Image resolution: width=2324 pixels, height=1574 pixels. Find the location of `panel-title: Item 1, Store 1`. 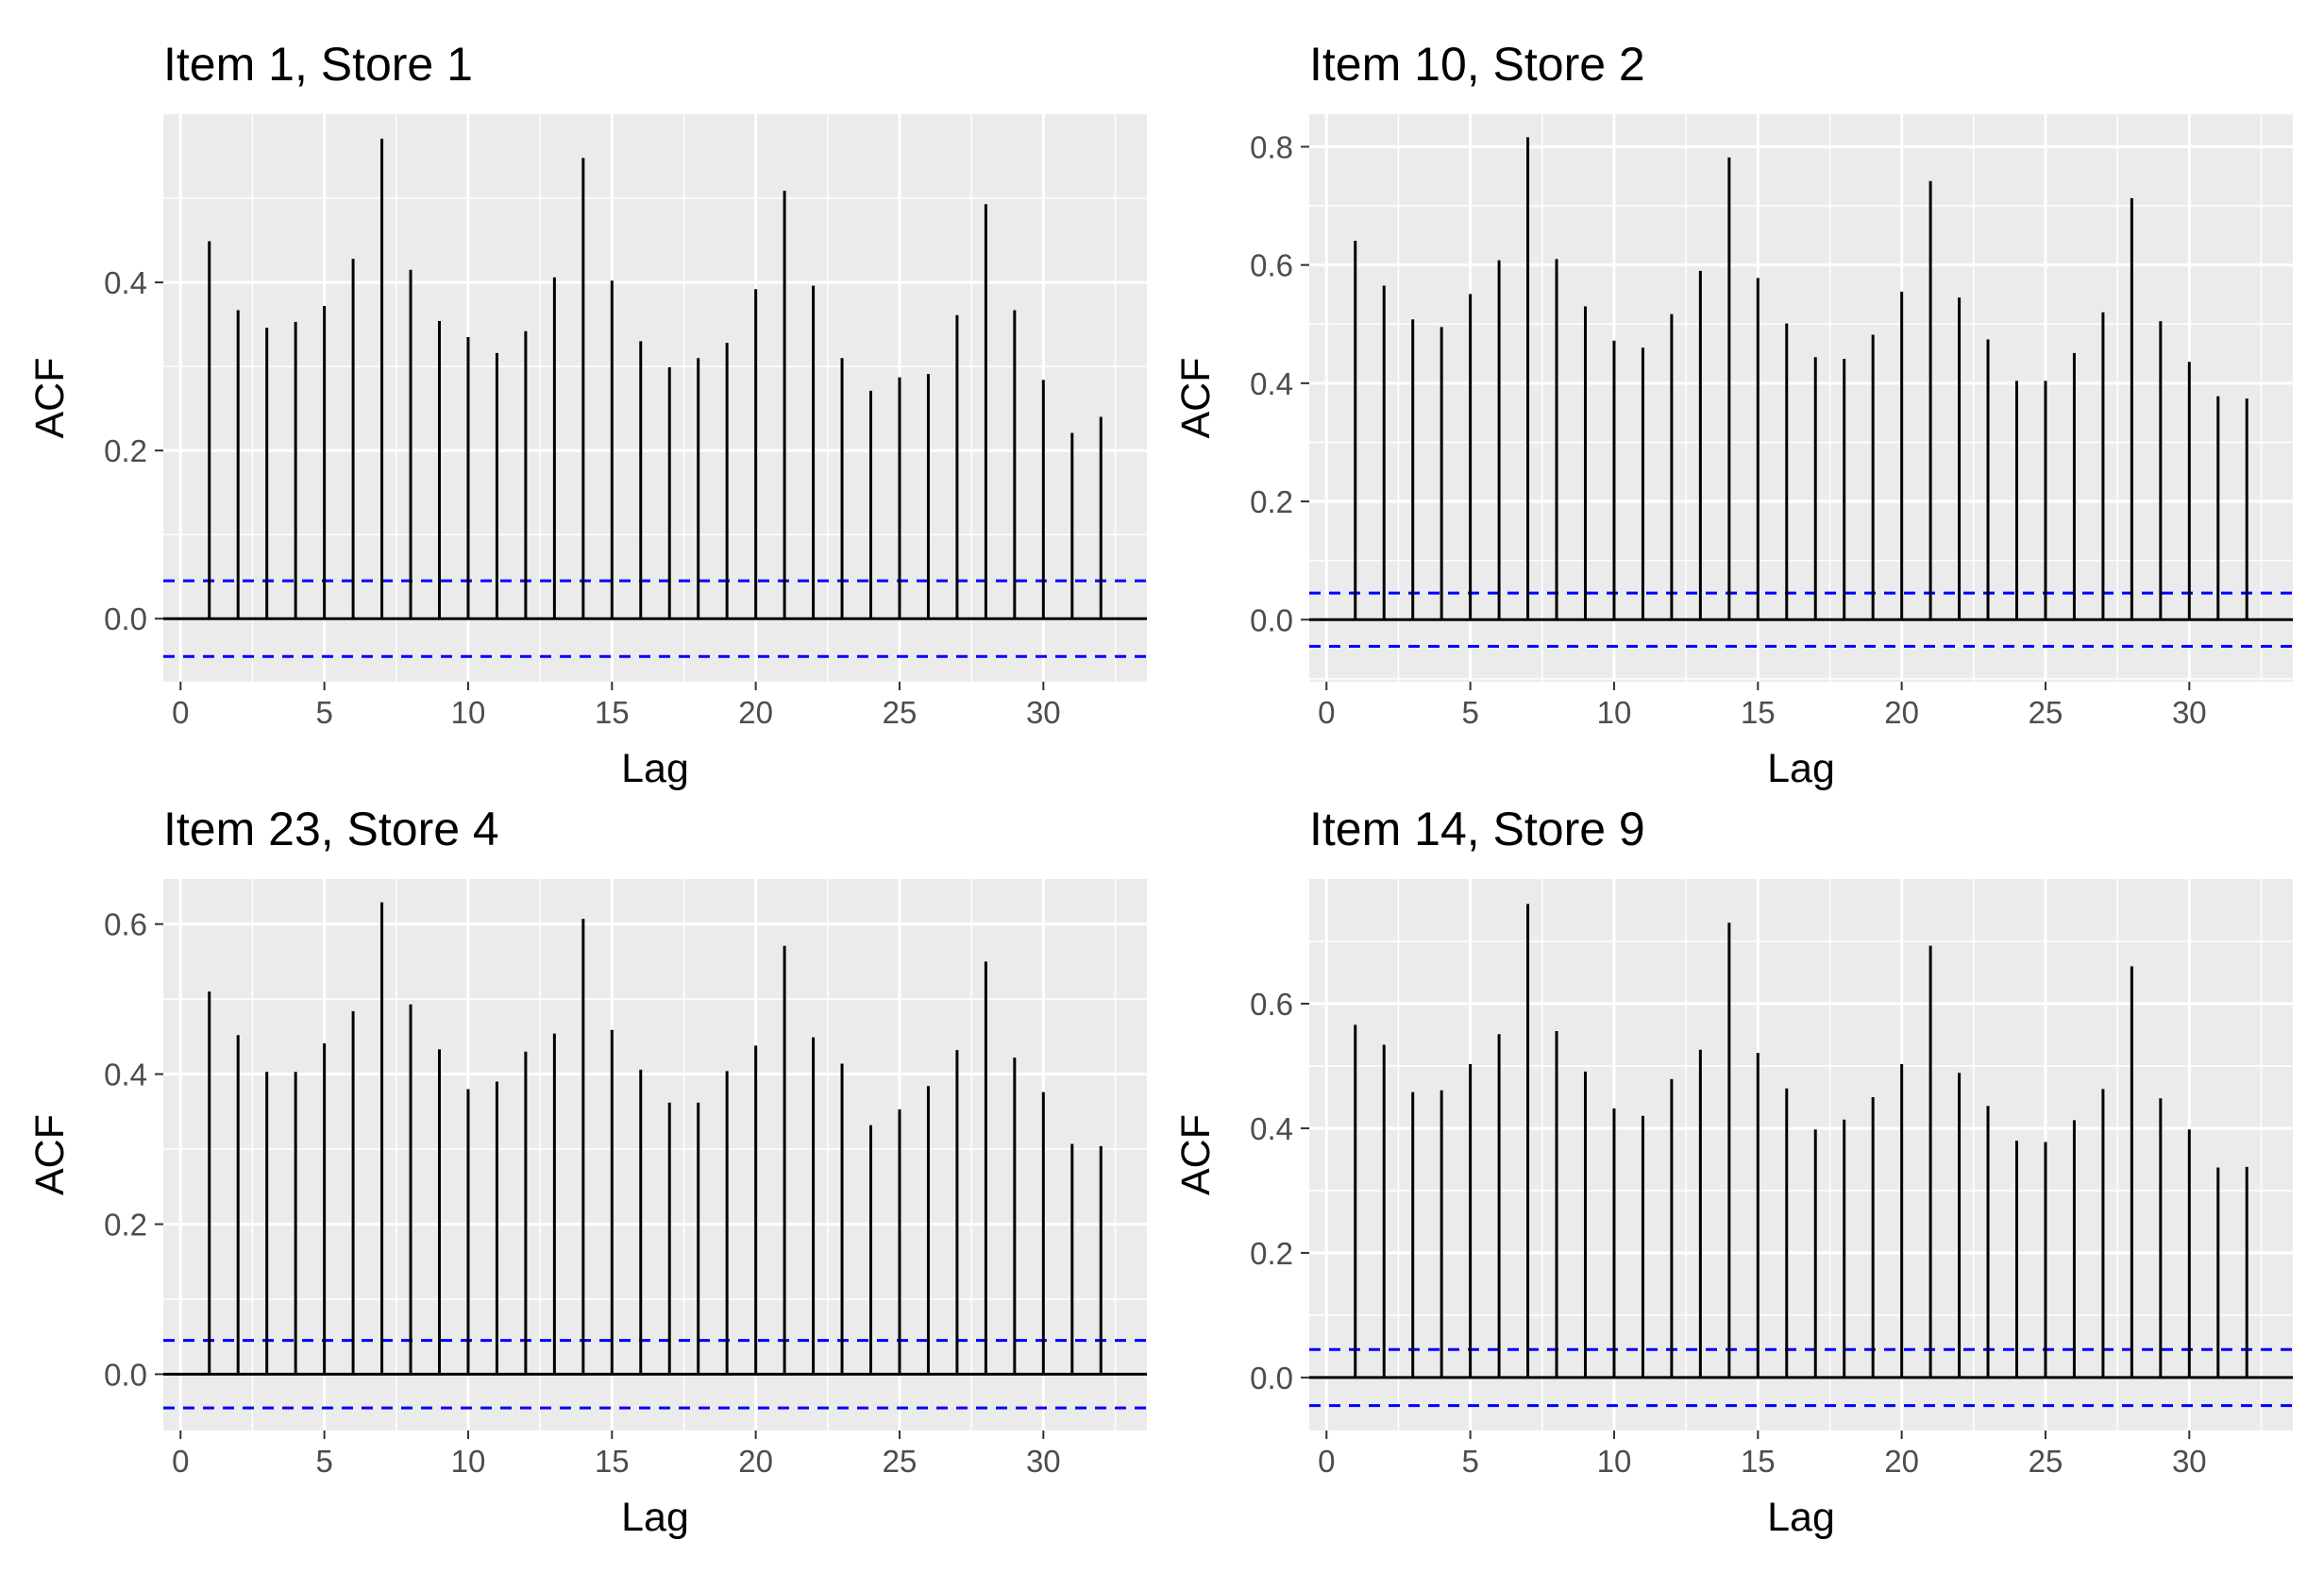

panel-title: Item 1, Store 1 is located at coordinates (318, 64).